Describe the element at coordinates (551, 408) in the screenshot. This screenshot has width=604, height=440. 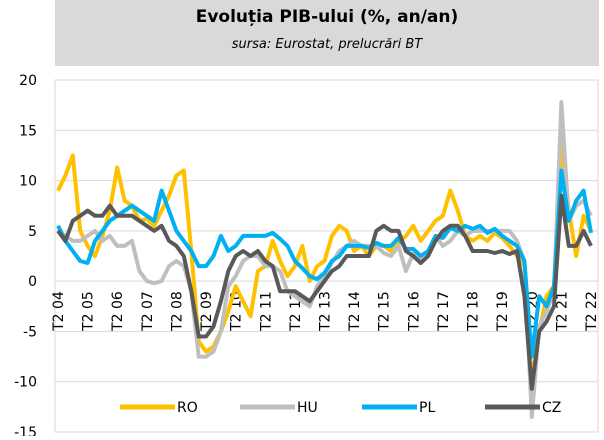
I see `legend-label: CZ` at that location.